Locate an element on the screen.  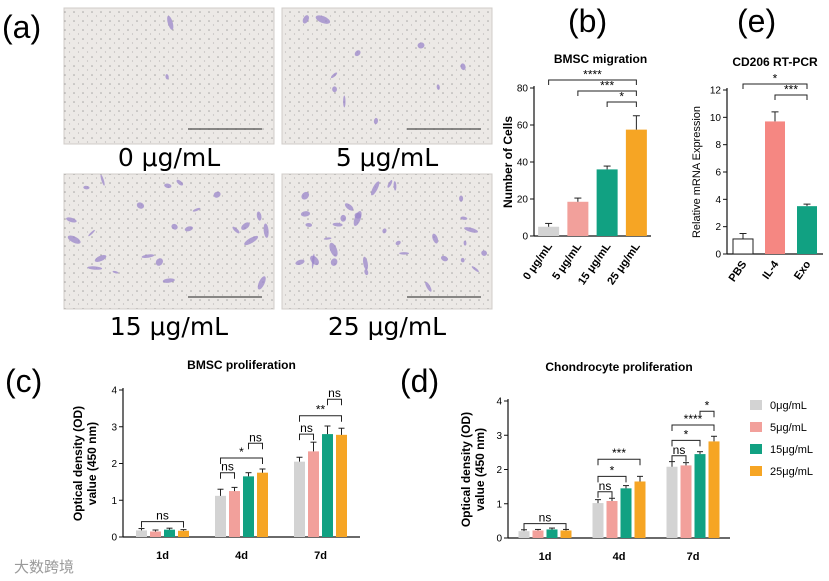
legend-label: 25μg/mL is located at coordinates (791, 472).